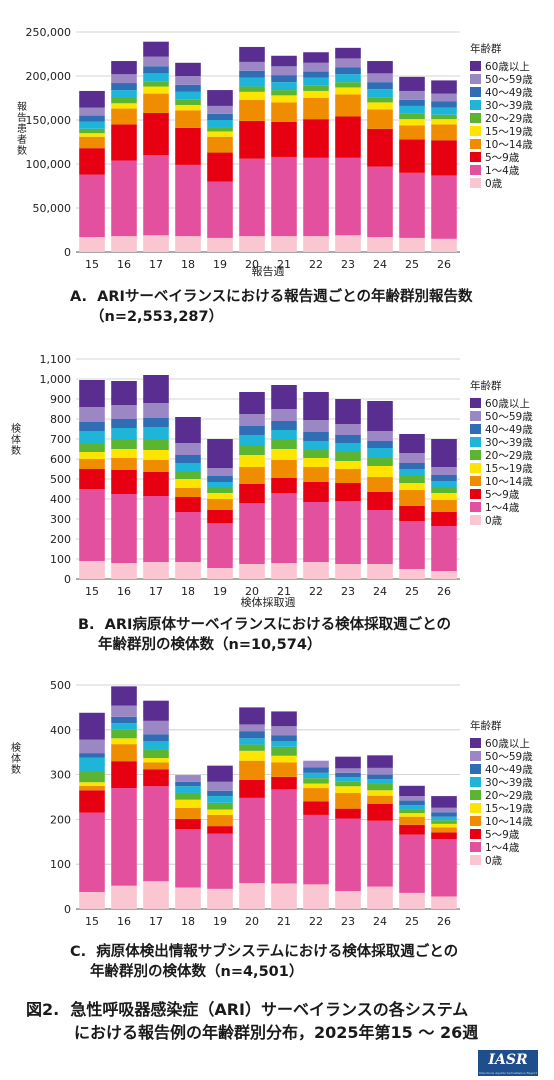 This screenshot has width=554, height=1080. Describe the element at coordinates (284, 921) in the screenshot. I see `chart-c-xtick-label: 21` at that location.